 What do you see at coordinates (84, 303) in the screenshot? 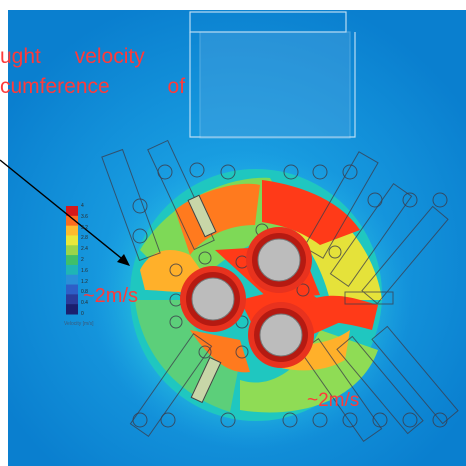
I see `legend-tick-label: 0.4` at bounding box center [84, 303].